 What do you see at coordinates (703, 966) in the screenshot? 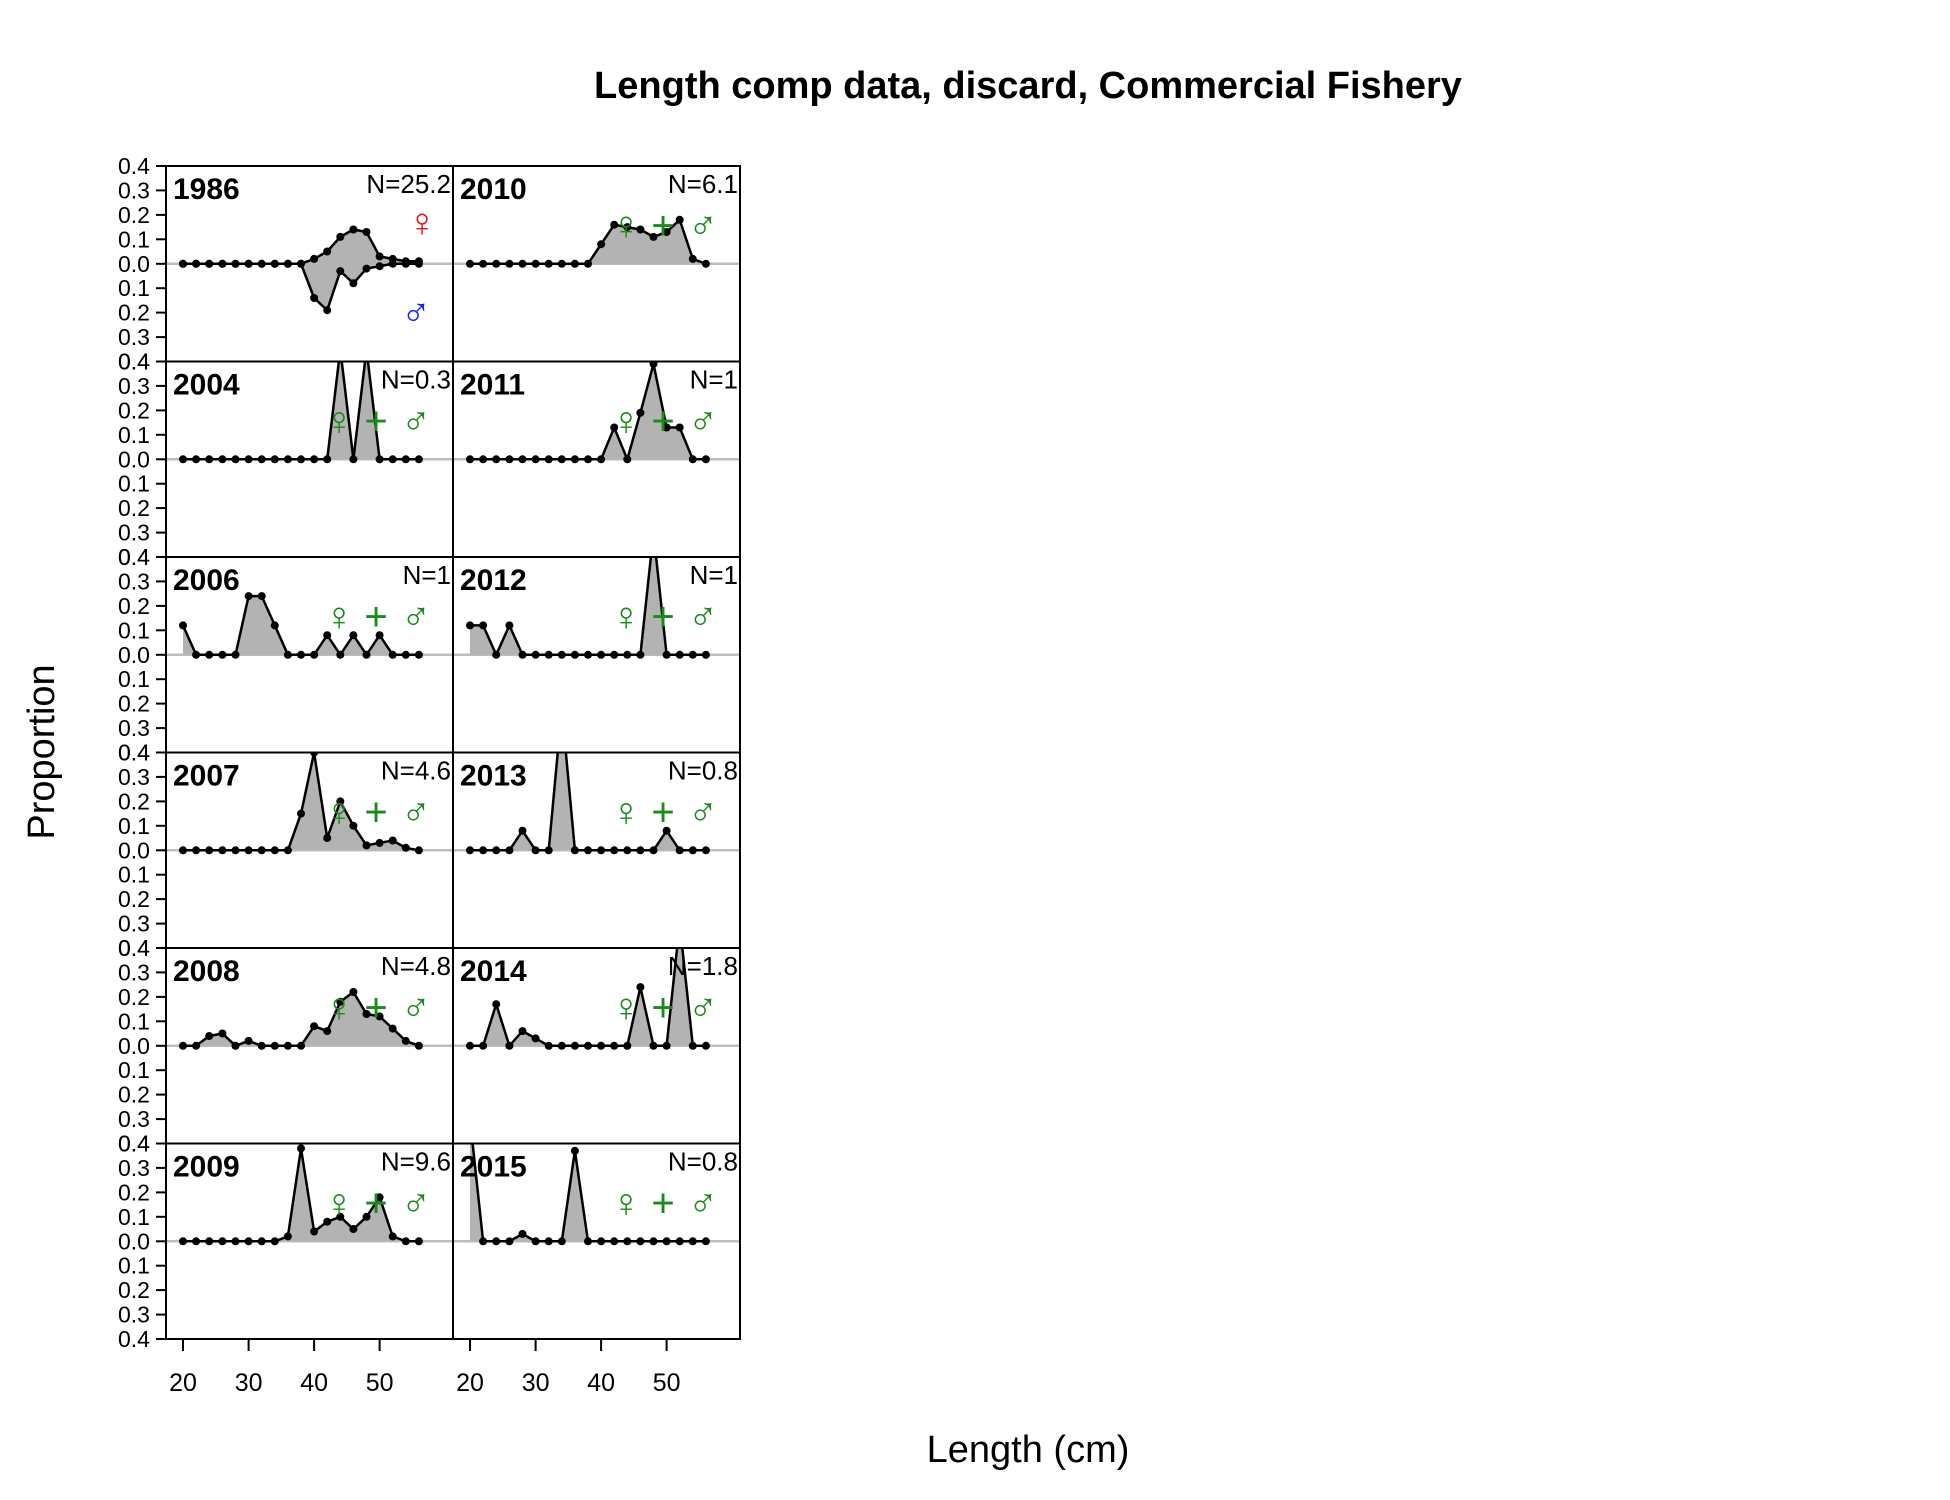
I see `panel-n-label: N=1.8` at bounding box center [703, 966].